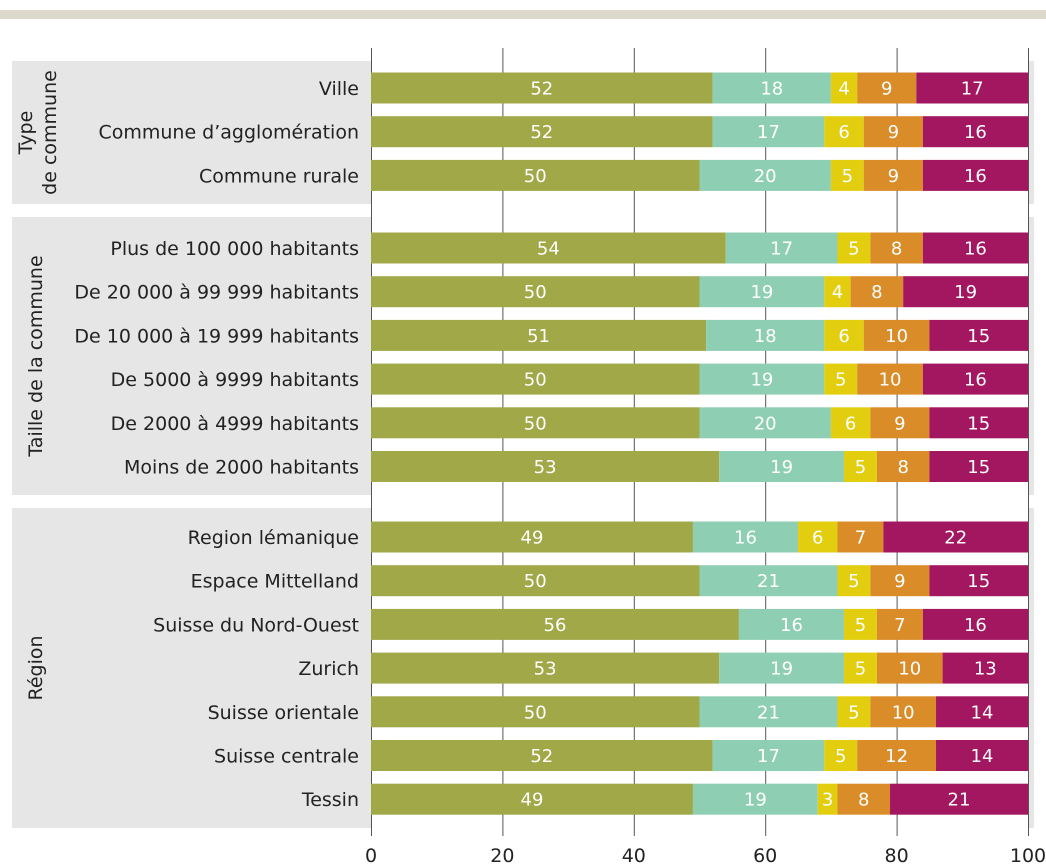 This screenshot has width=1046, height=866. Describe the element at coordinates (985, 669) in the screenshot. I see `bar-value-label: 13` at that location.